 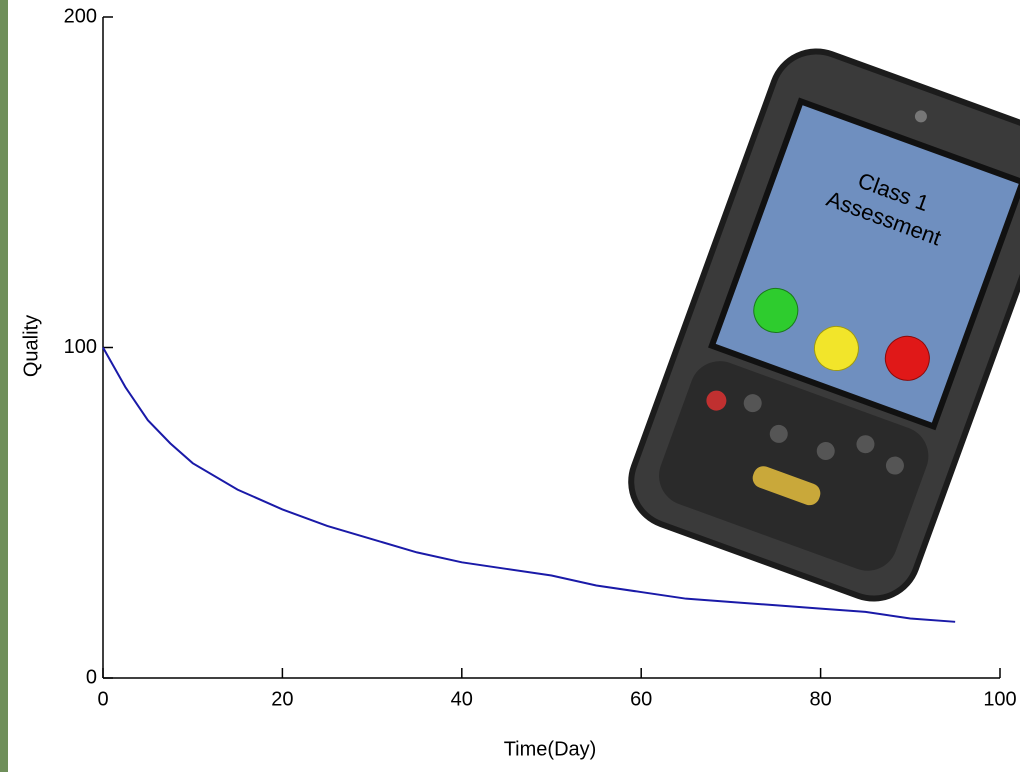 I want to click on y-tick-label: 100, so click(x=80, y=347).